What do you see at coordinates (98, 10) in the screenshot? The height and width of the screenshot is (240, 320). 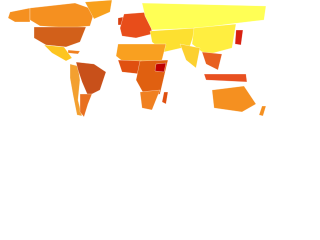 I see `greenland` at bounding box center [98, 10].